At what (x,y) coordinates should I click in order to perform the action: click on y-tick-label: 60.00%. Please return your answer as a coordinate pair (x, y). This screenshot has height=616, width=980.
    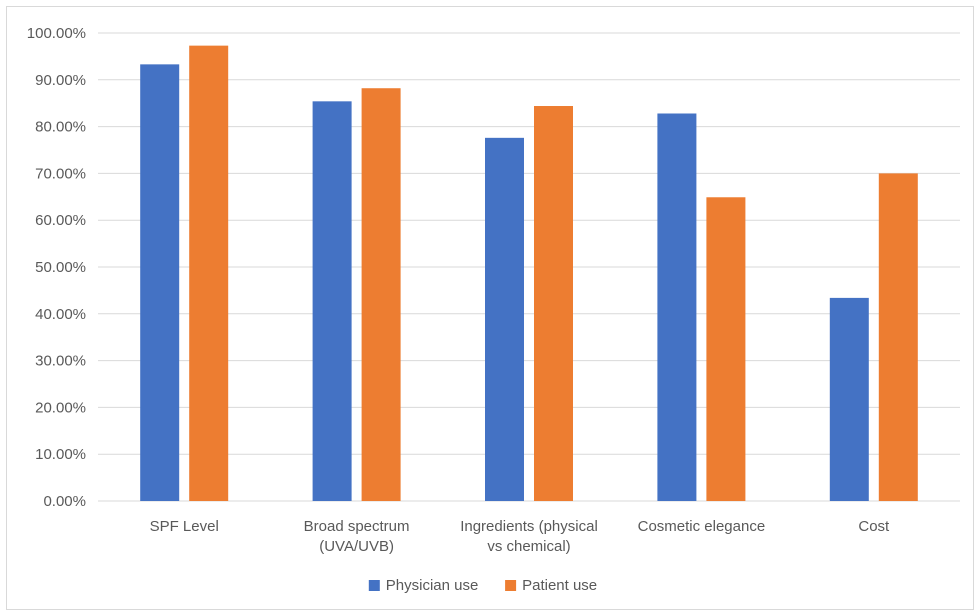
    Looking at the image, I should click on (60, 220).